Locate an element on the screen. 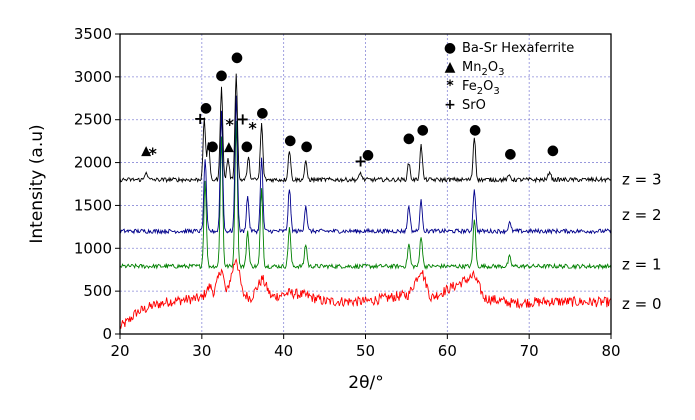  y-tick-label: 3000 is located at coordinates (93, 77).